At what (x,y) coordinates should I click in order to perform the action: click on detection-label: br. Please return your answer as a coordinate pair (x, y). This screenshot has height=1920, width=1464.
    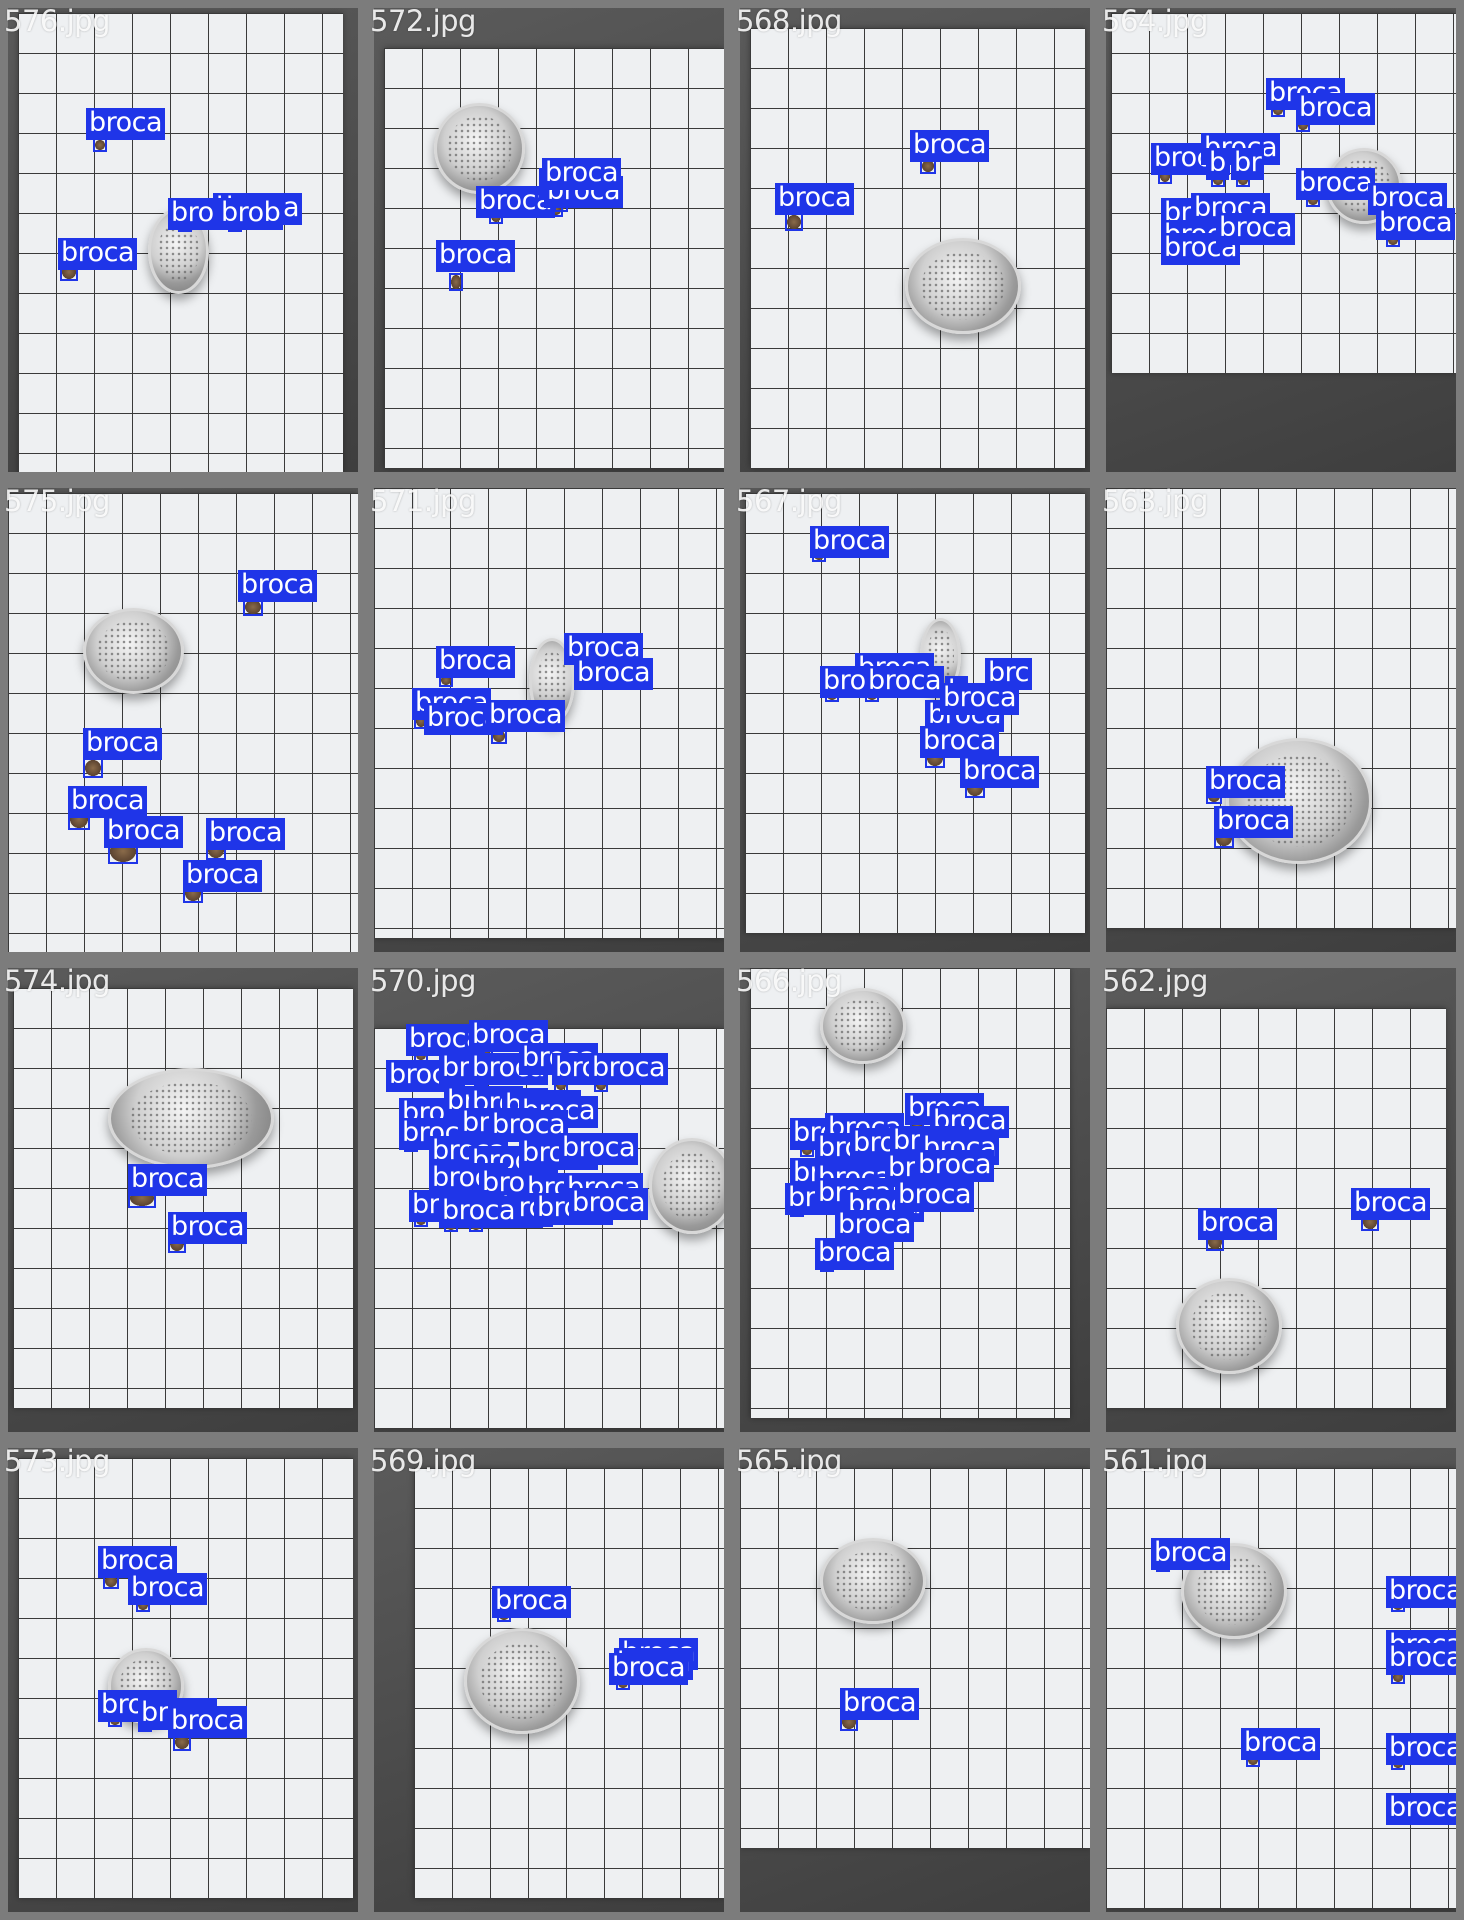
    Looking at the image, I should click on (1248, 164).